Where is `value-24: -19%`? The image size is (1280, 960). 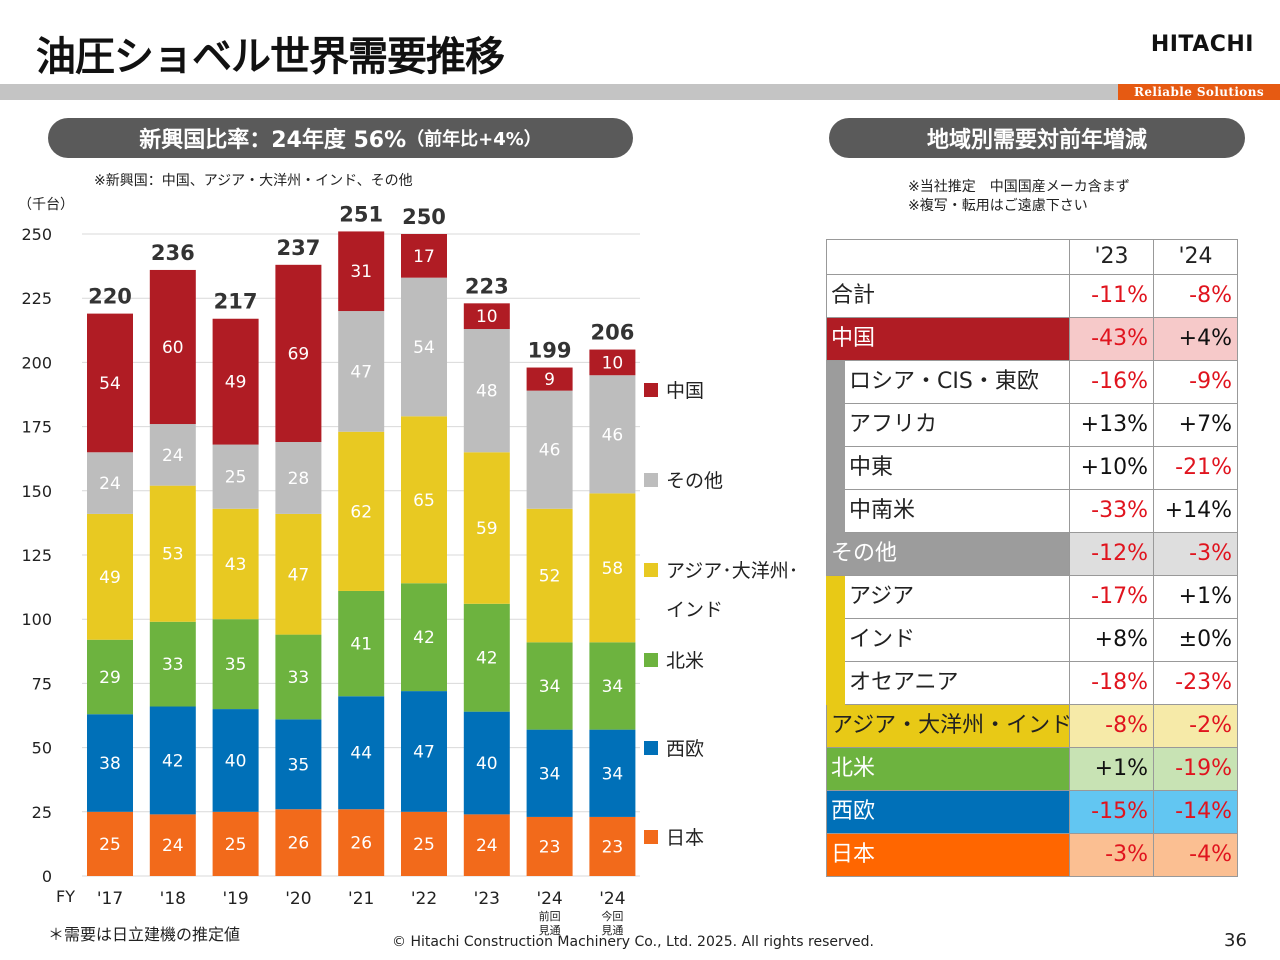 value-24: -19% is located at coordinates (1195, 769).